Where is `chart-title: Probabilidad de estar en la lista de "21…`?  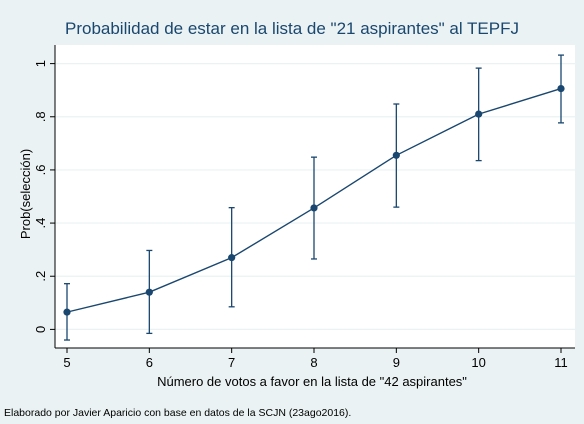 chart-title: Probabilidad de estar en la lista de "21… is located at coordinates (292, 28).